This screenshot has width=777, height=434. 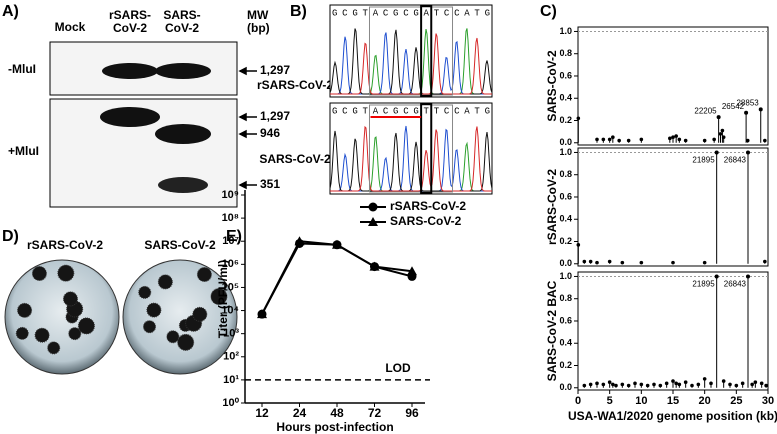 What do you see at coordinates (298, 11) in the screenshot?
I see `panel-label: B)` at bounding box center [298, 11].